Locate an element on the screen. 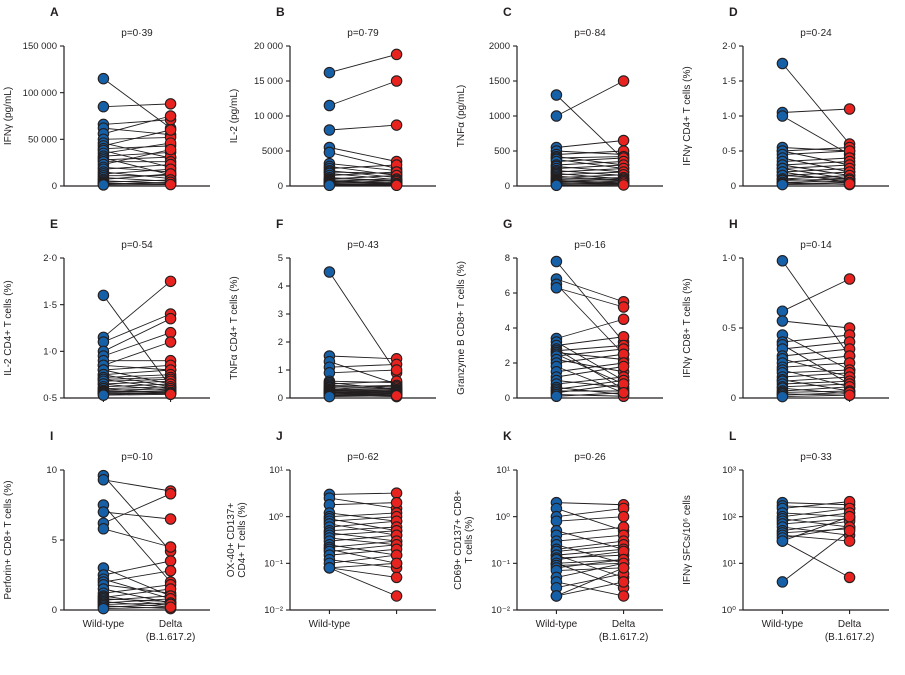 The image size is (905, 675). y-axis-label: OX-40+ CD137+ is located at coordinates (231, 540).